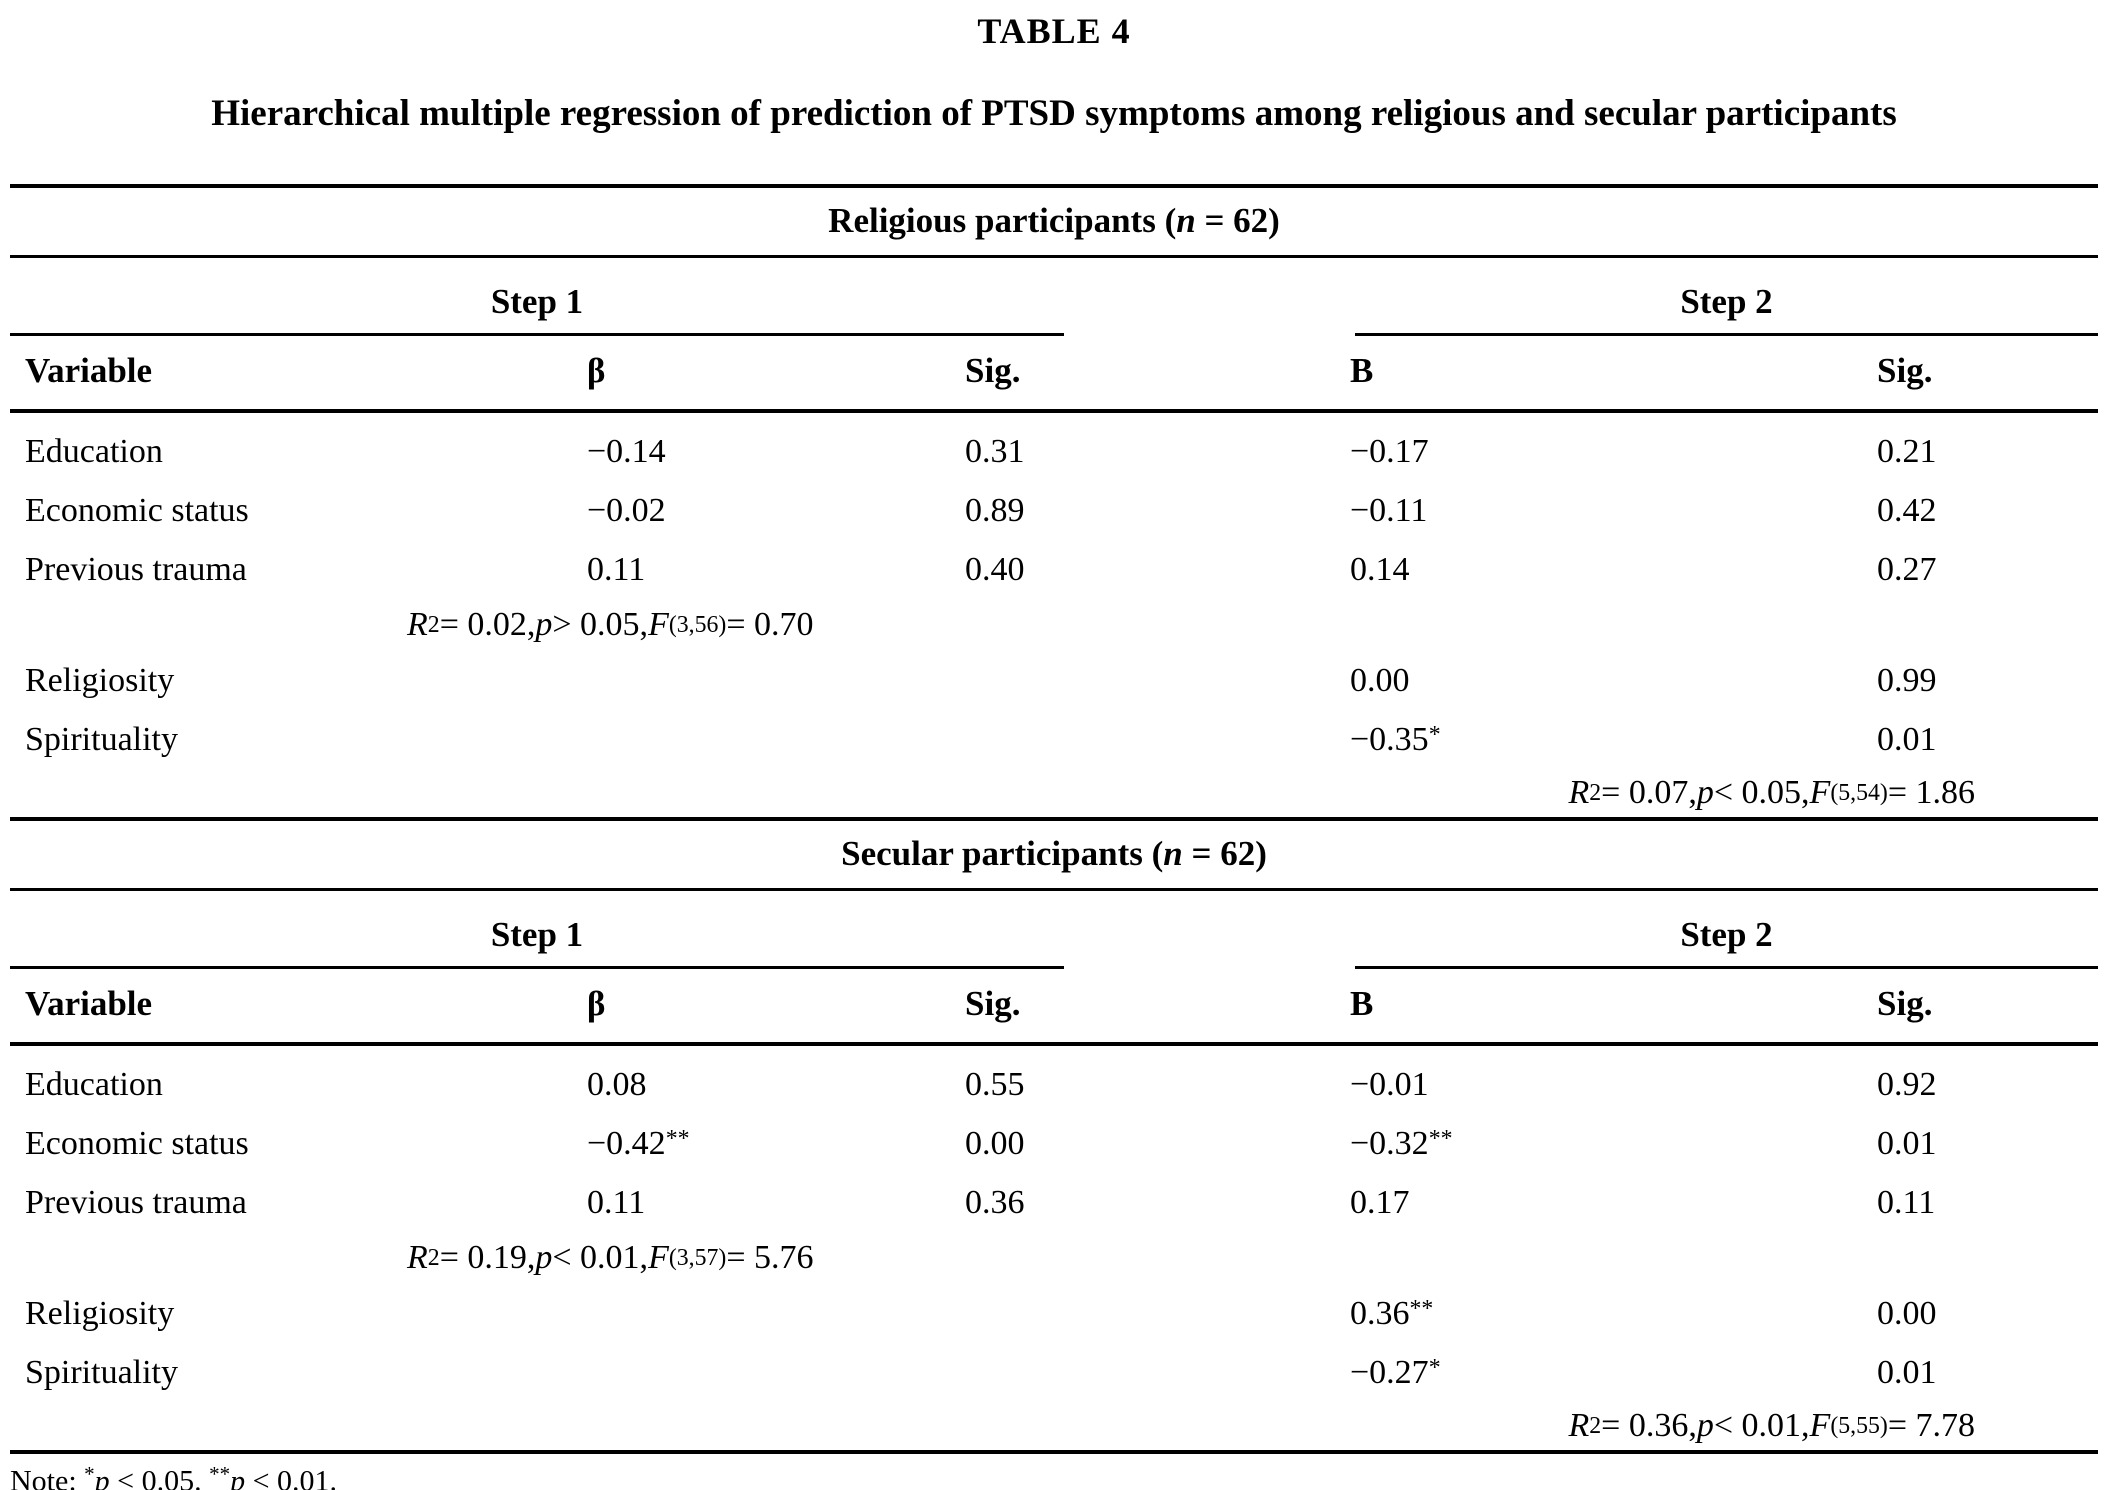 The width and height of the screenshot is (2108, 1490). What do you see at coordinates (995, 1202) in the screenshot?
I see `cell-sig-step1: 0.36` at bounding box center [995, 1202].